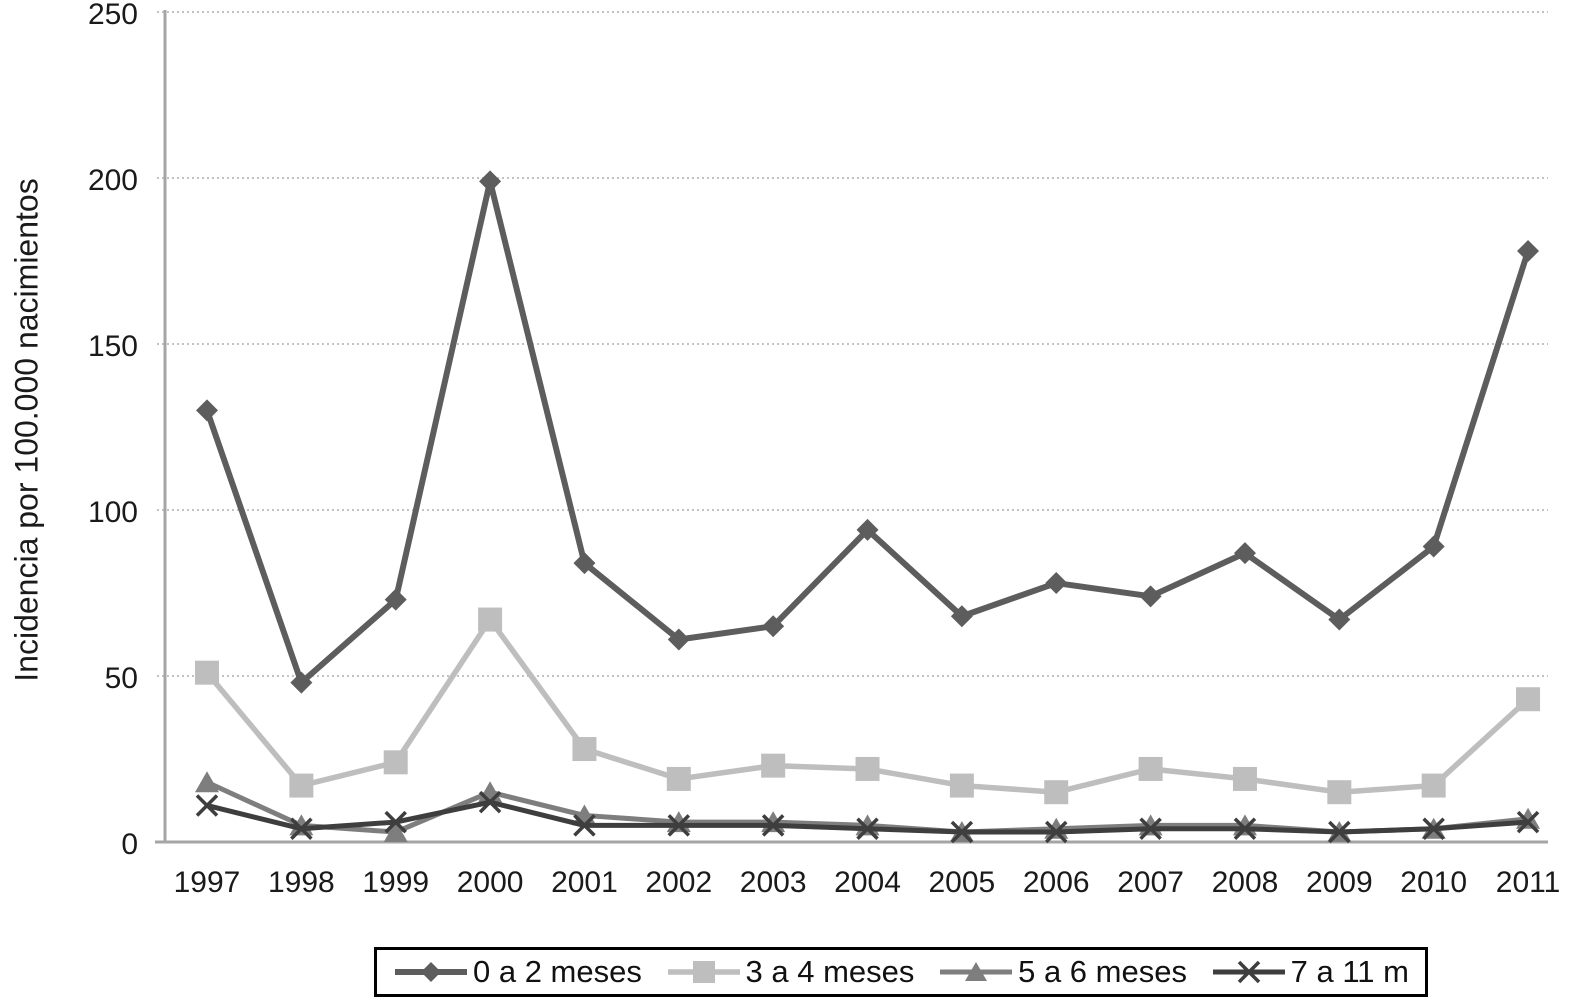  What do you see at coordinates (129, 844) in the screenshot?
I see `y-tick-label: 0` at bounding box center [129, 844].